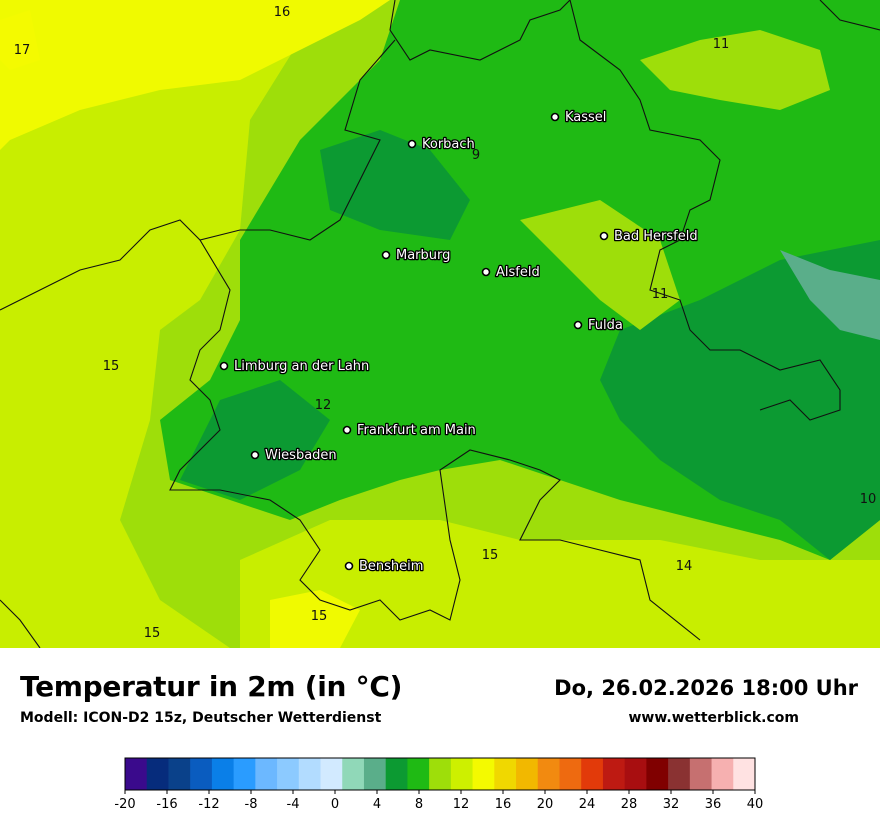 The width and height of the screenshot is (880, 830). I want to click on legend-tick-label: -20, so click(124, 804).